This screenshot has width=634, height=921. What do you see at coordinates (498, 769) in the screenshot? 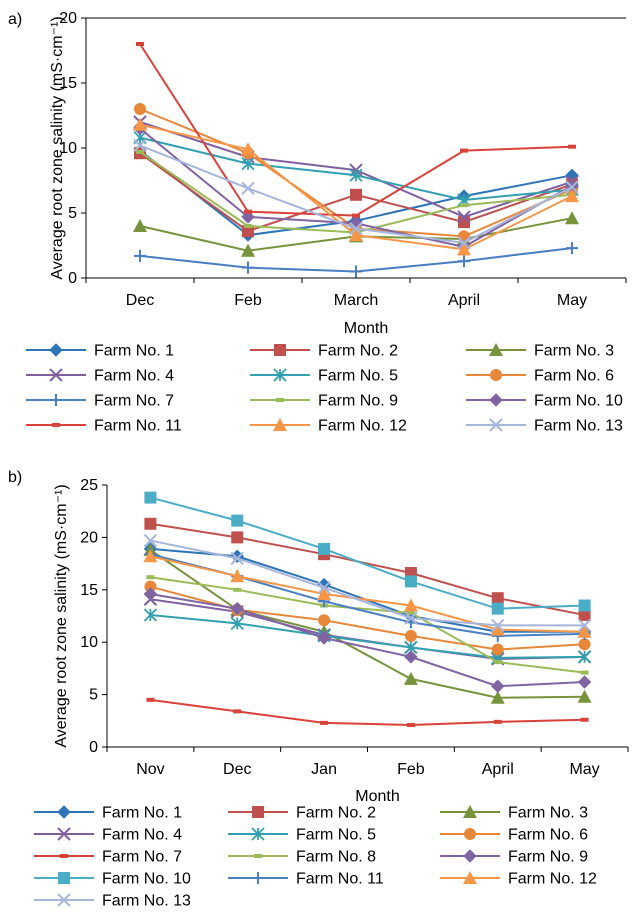
I see `b-x-tick-label: April` at bounding box center [498, 769].